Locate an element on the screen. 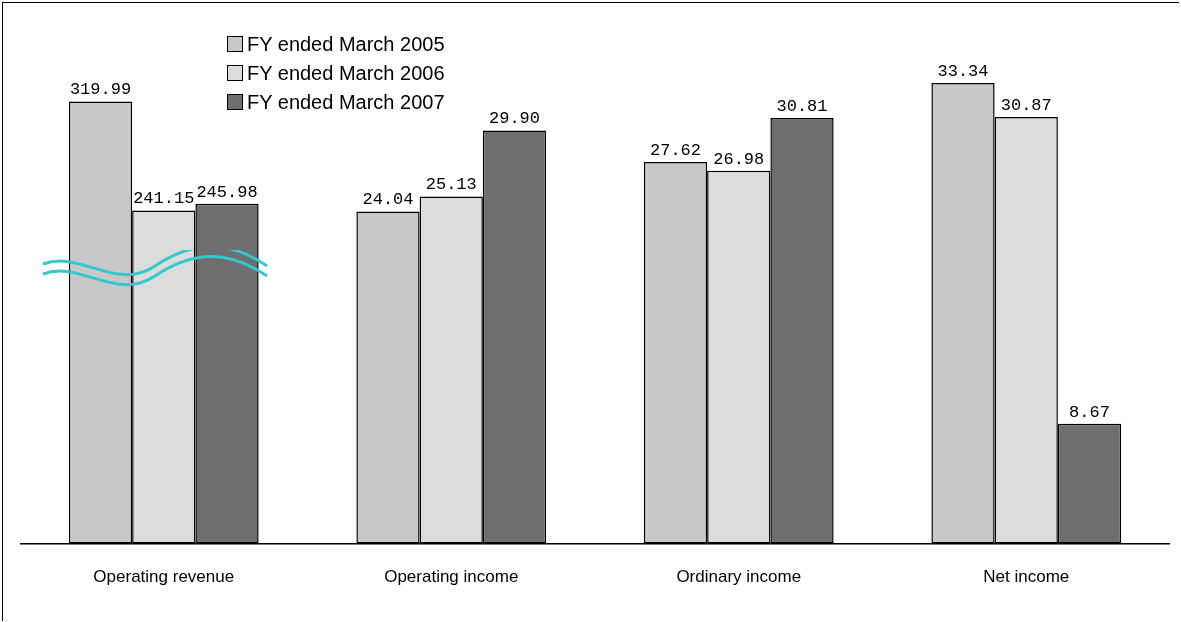 The width and height of the screenshot is (1181, 622). data-label: 29.90 is located at coordinates (514, 119).